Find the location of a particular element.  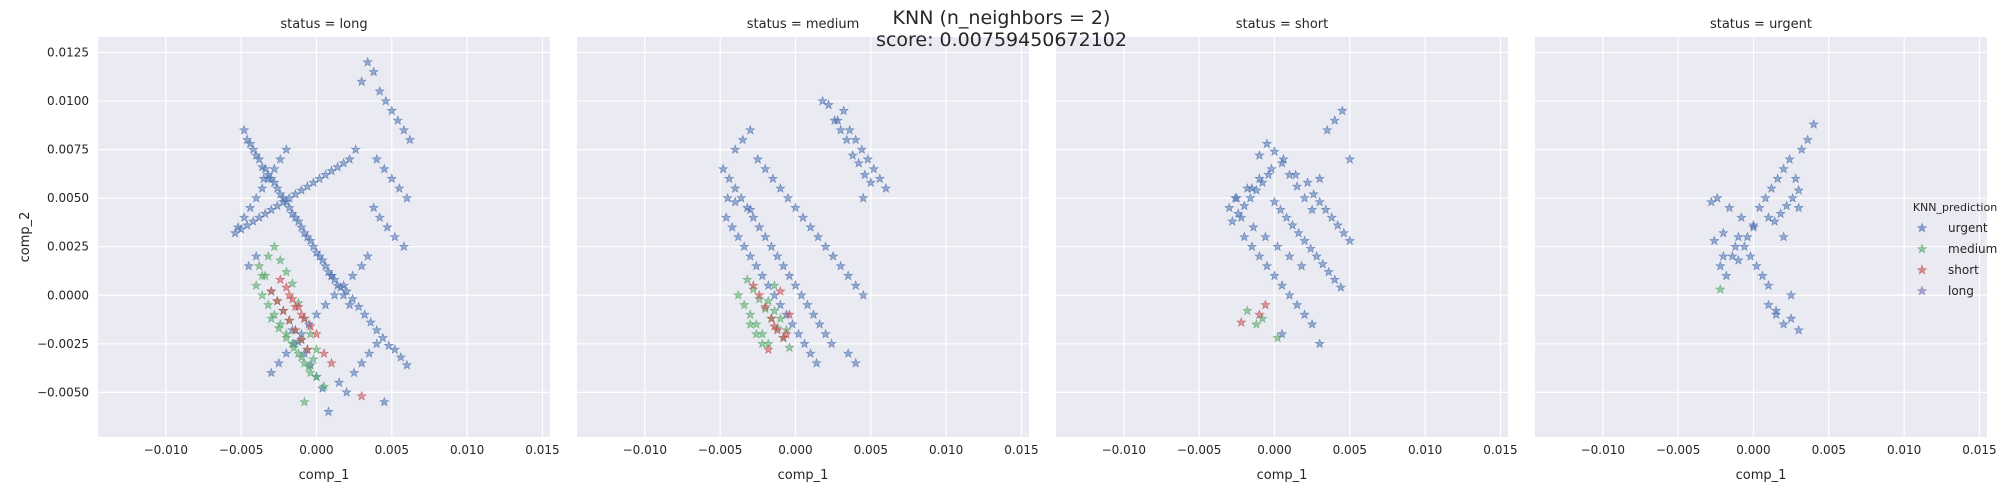

panel-title: status = urgent is located at coordinates (1761, 24).